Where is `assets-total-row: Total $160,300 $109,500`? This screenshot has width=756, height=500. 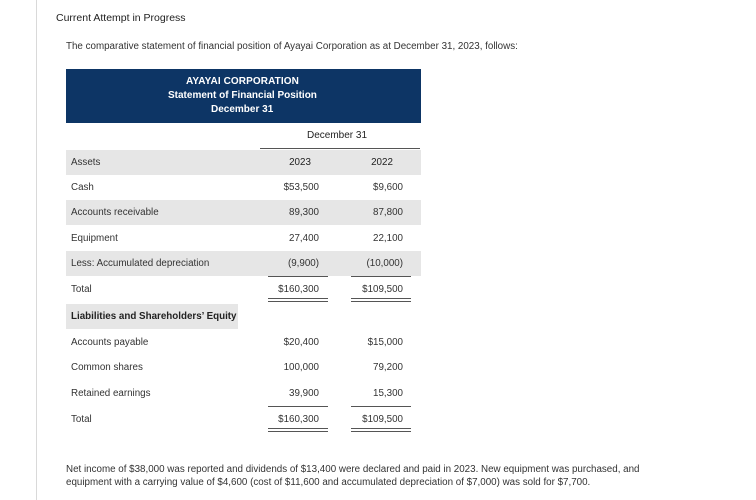
assets-total-row: Total $160,300 $109,500 is located at coordinates (243, 289).